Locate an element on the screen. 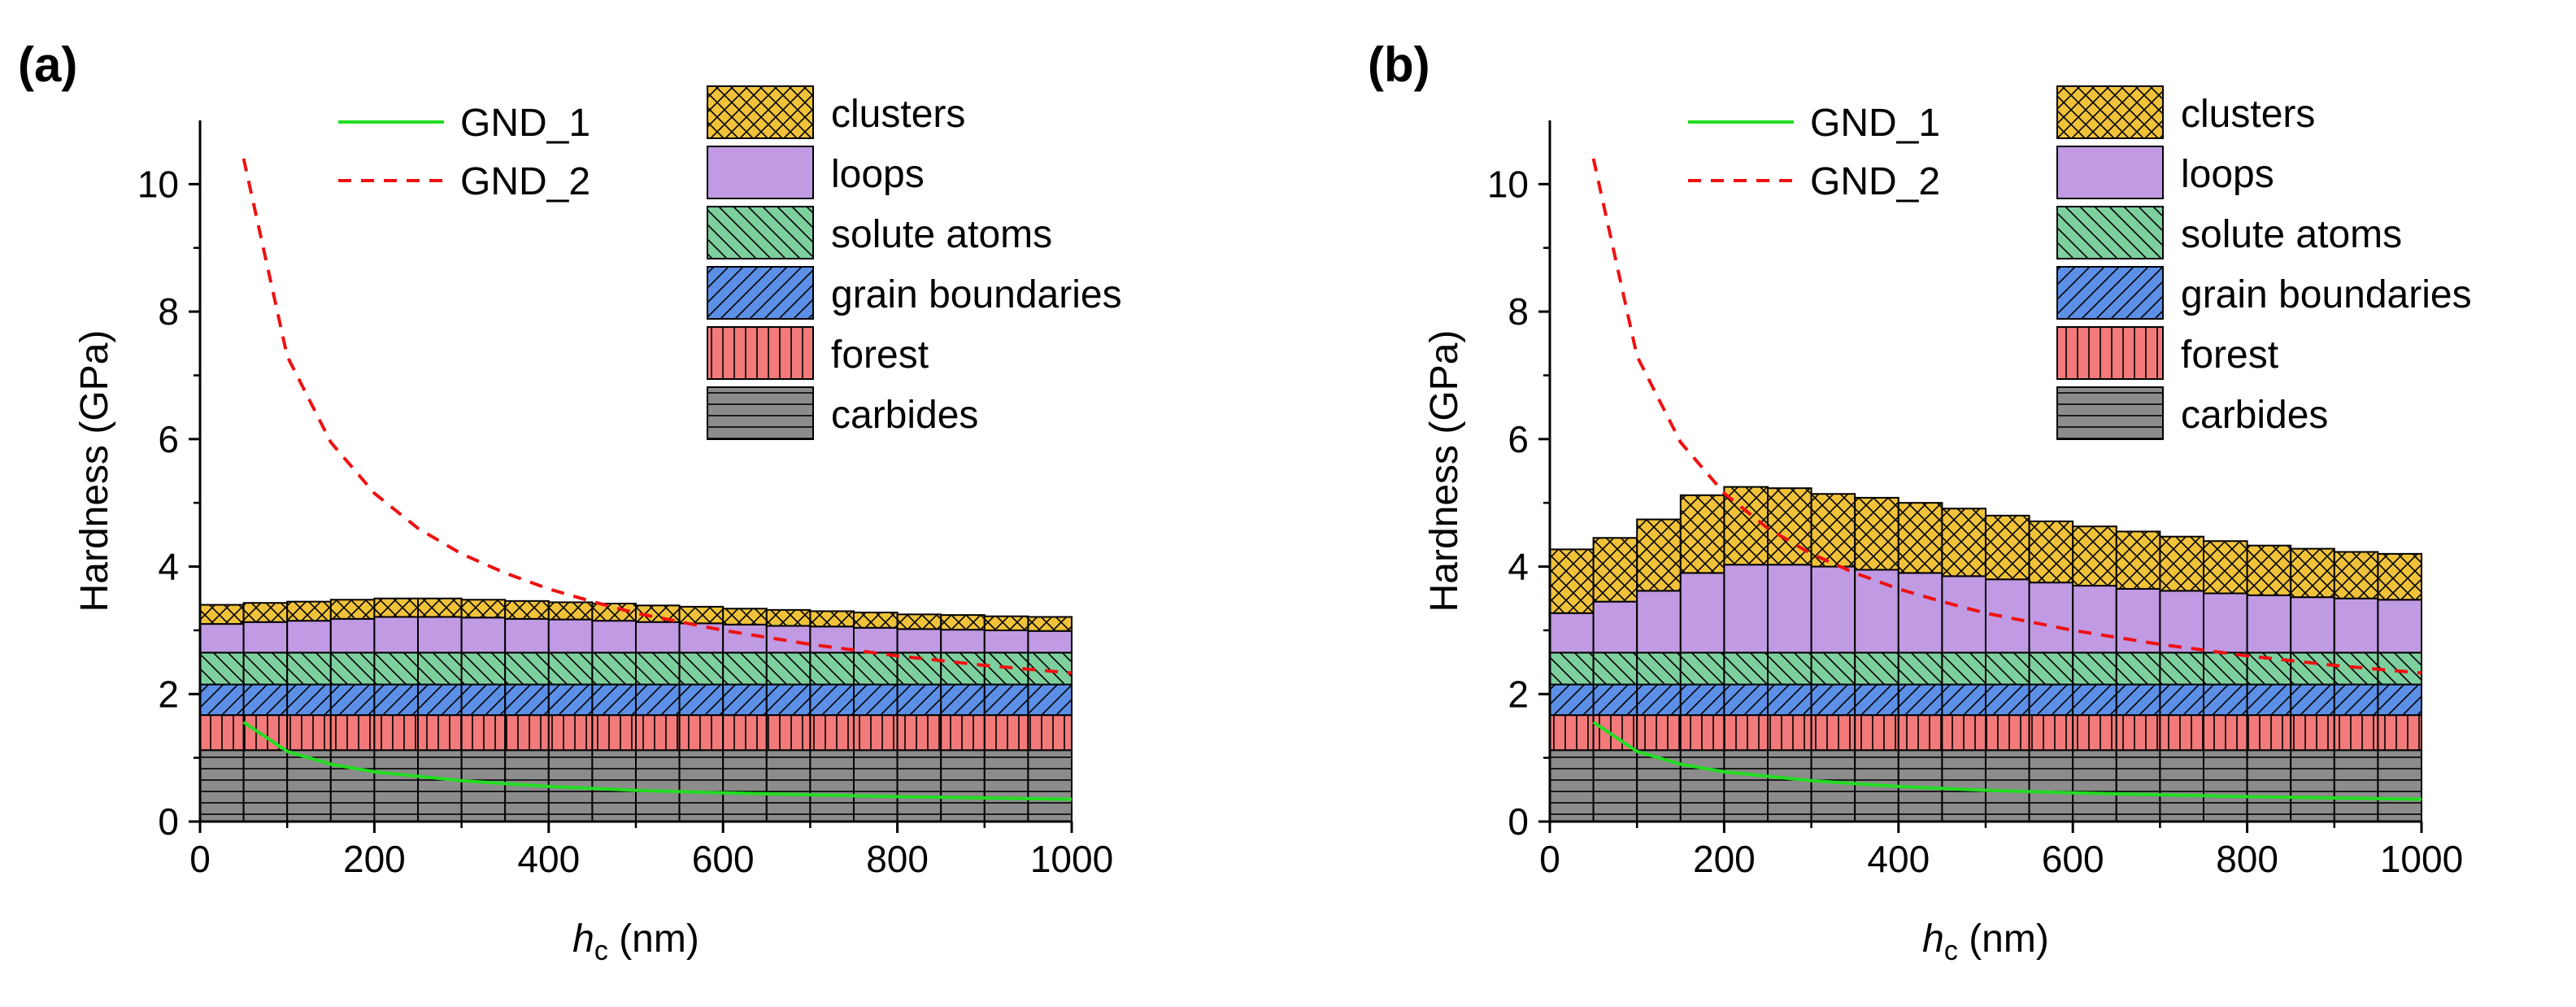  legend-swatch-carbides is located at coordinates (761, 413).